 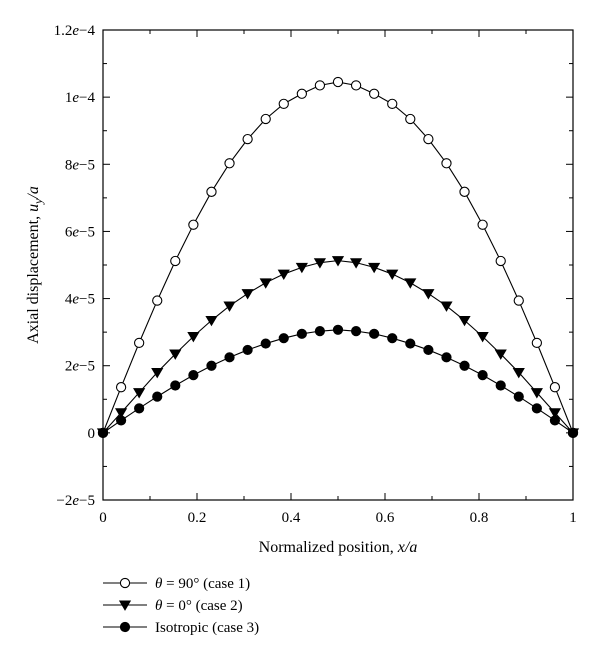 I want to click on y-axis-title: Axial displacement, uy/a, so click(x=35, y=265).